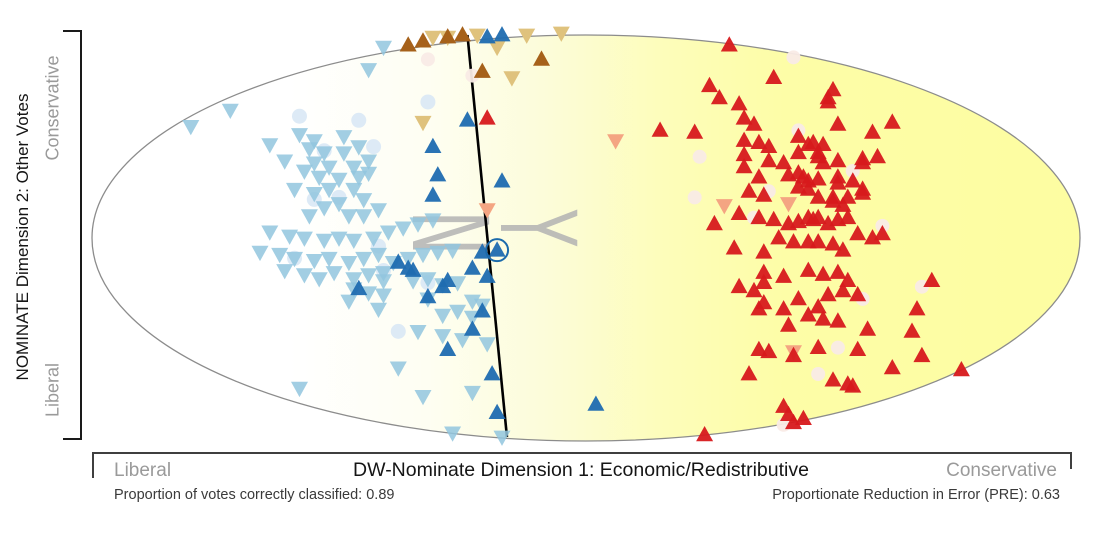 The width and height of the screenshot is (1112, 535). Describe the element at coordinates (52, 390) in the screenshot. I see `y-axis-bottom-label: Liberal` at that location.